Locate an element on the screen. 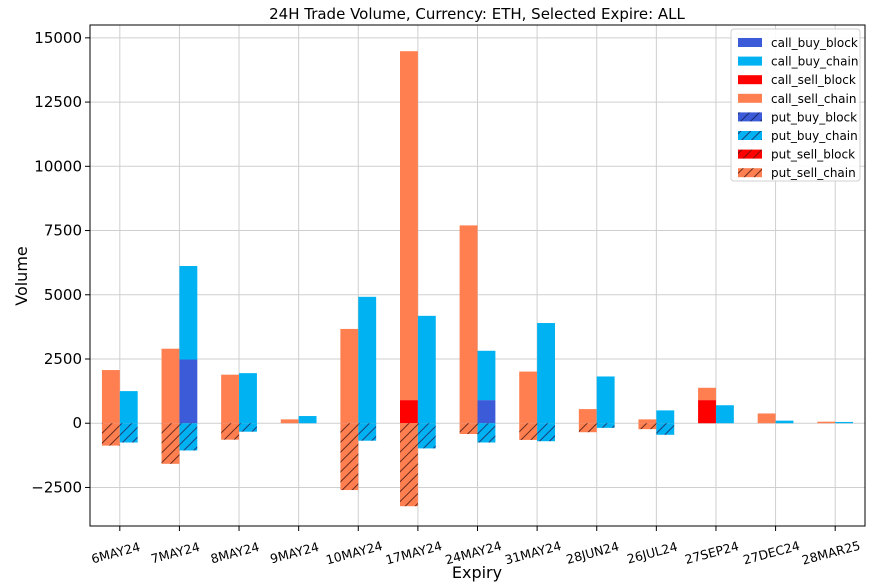  legend-swatch-put-sell-block is located at coordinates (750, 154).